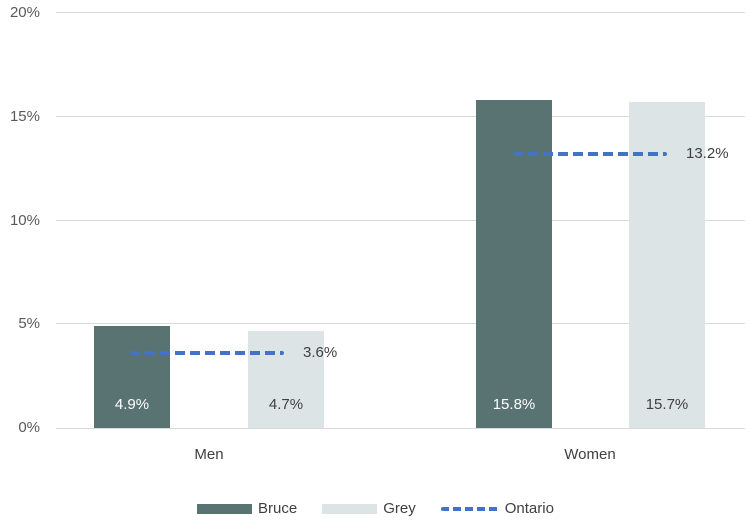  I want to click on y-axis-tick-label: 10%, so click(24, 220).